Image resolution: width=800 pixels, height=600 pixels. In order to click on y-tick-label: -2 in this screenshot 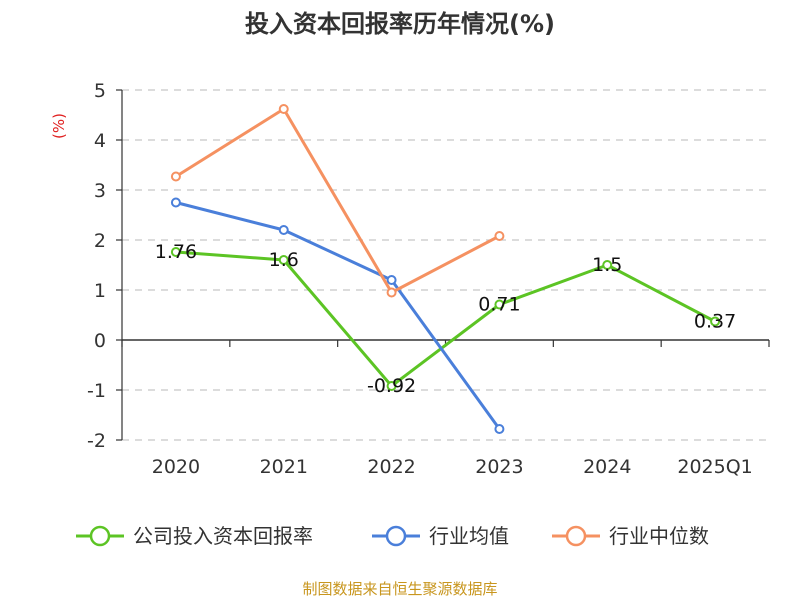, I will do `click(96, 441)`.